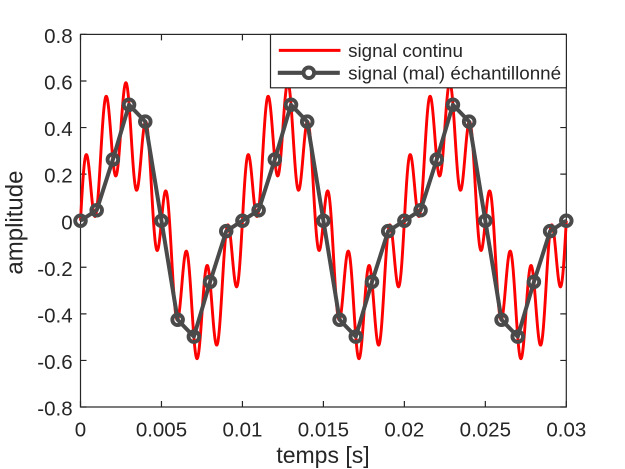 This screenshot has width=625, height=469. Describe the element at coordinates (54, 409) in the screenshot. I see `svg-text: -0.8` at that location.